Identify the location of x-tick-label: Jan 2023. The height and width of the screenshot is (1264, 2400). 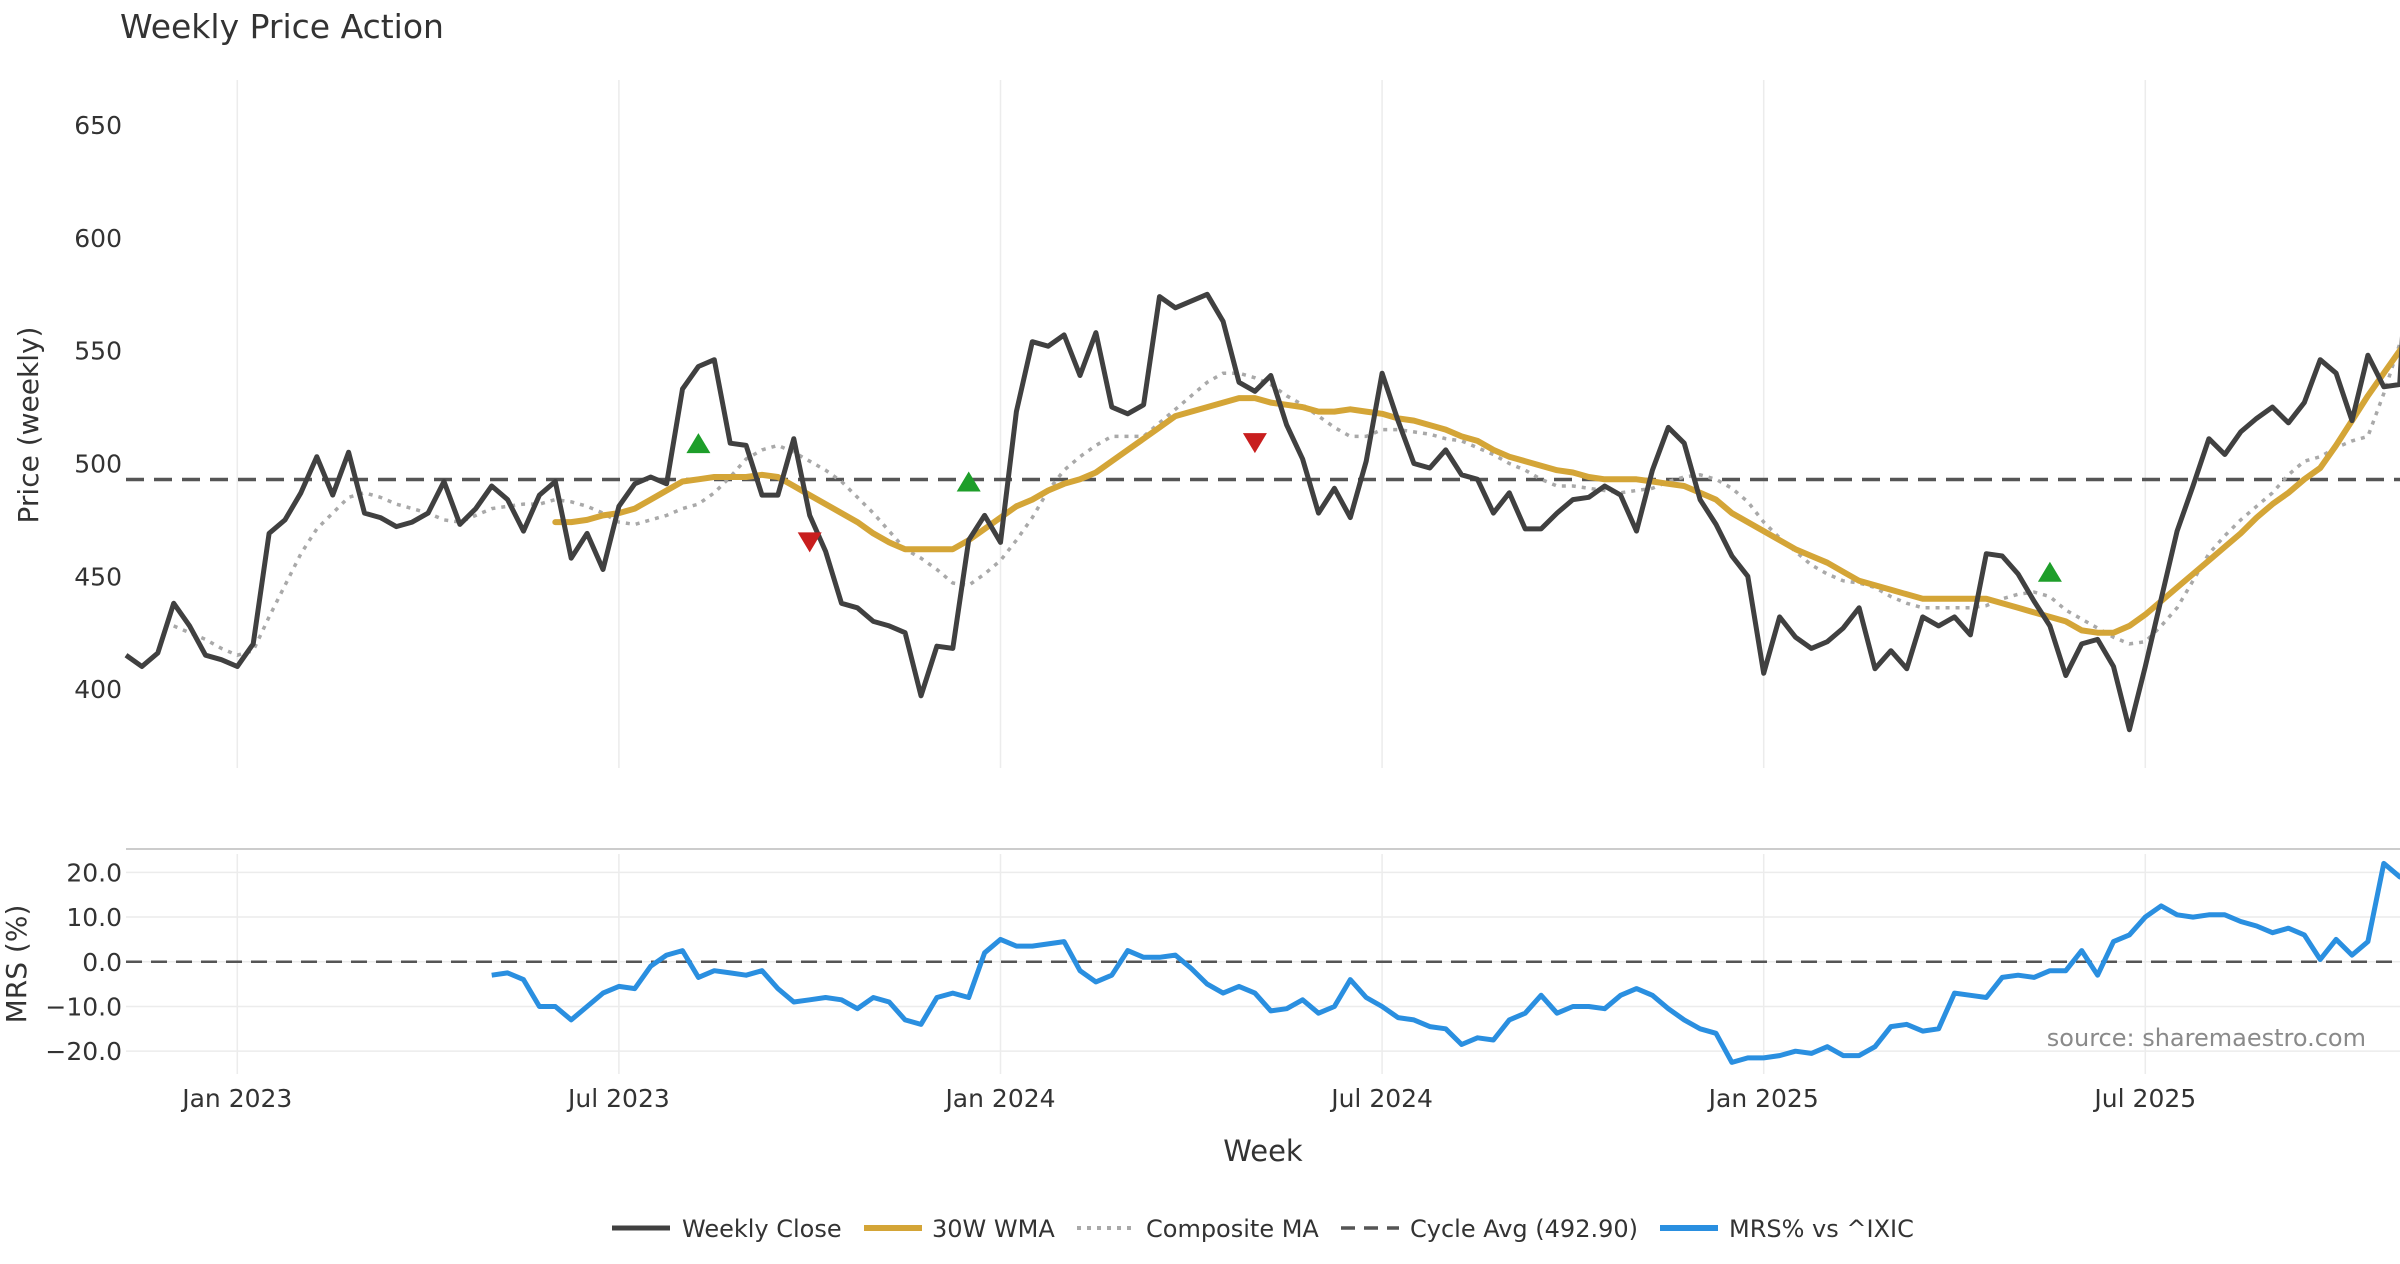
(236, 1098).